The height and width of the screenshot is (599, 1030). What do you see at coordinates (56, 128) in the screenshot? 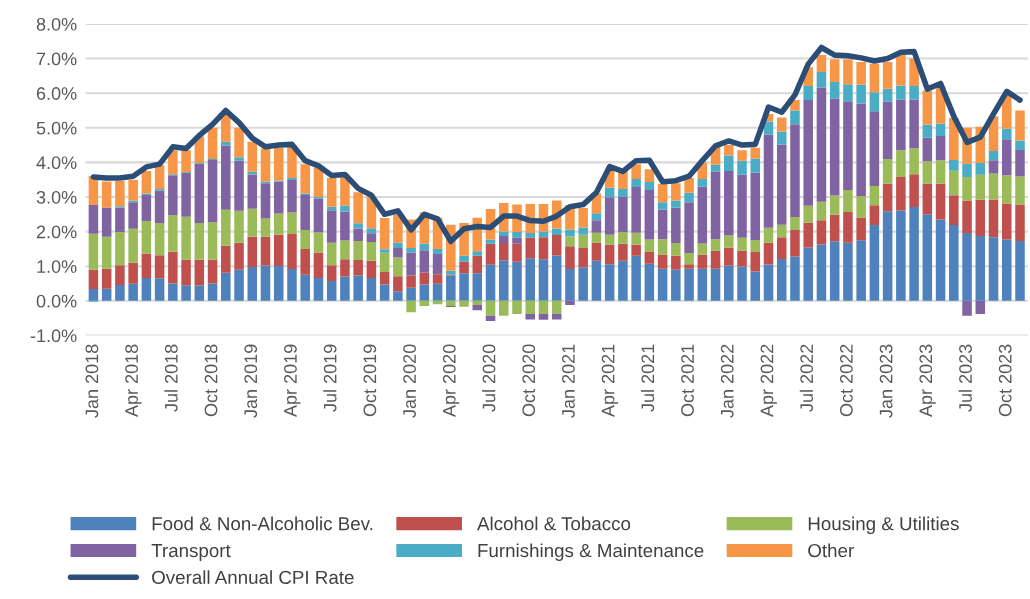
I see `y-tick-label: 5.0%` at bounding box center [56, 128].